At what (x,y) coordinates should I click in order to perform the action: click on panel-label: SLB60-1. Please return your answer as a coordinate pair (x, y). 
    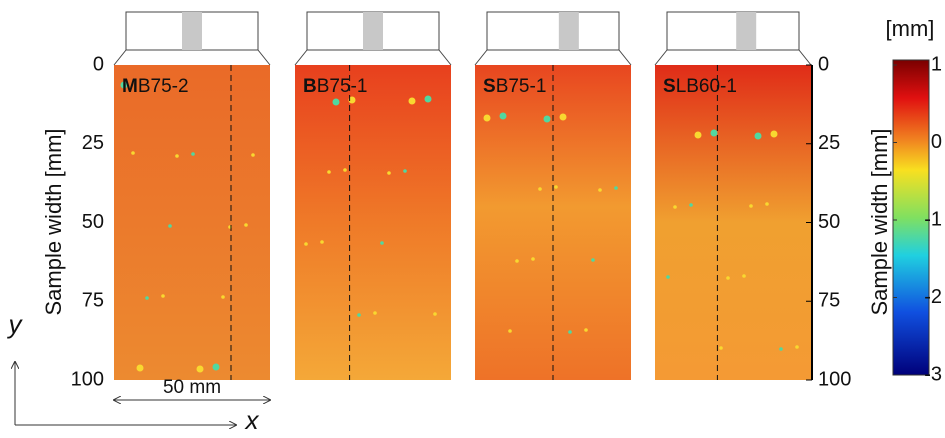
    Looking at the image, I should click on (700, 86).